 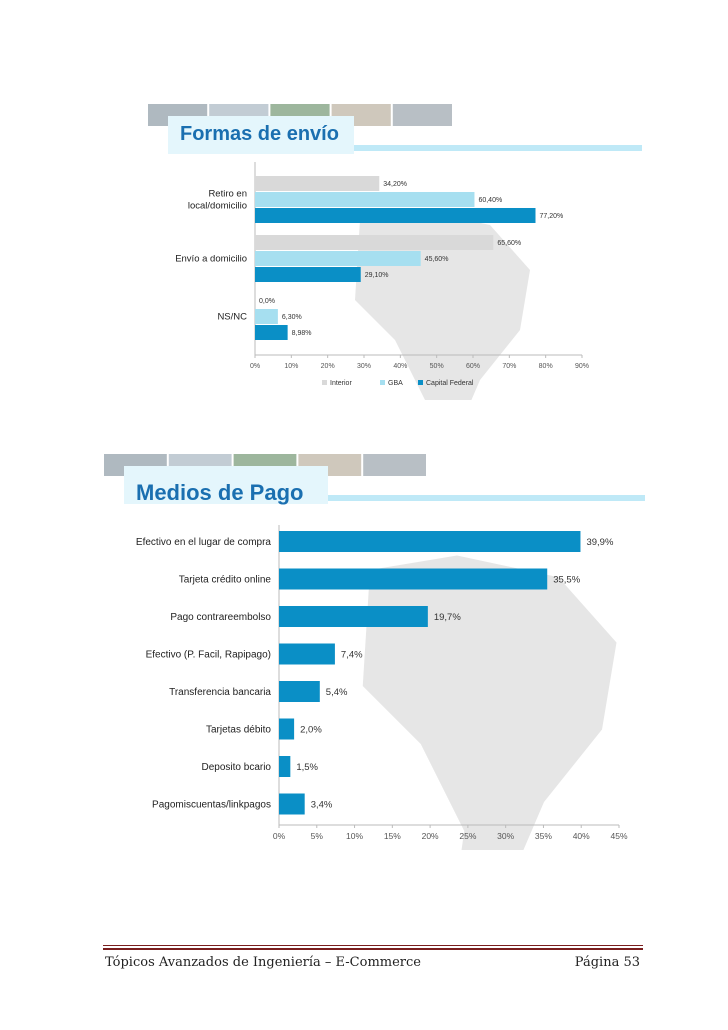 I want to click on value-label: 39,9%, so click(x=599, y=542).